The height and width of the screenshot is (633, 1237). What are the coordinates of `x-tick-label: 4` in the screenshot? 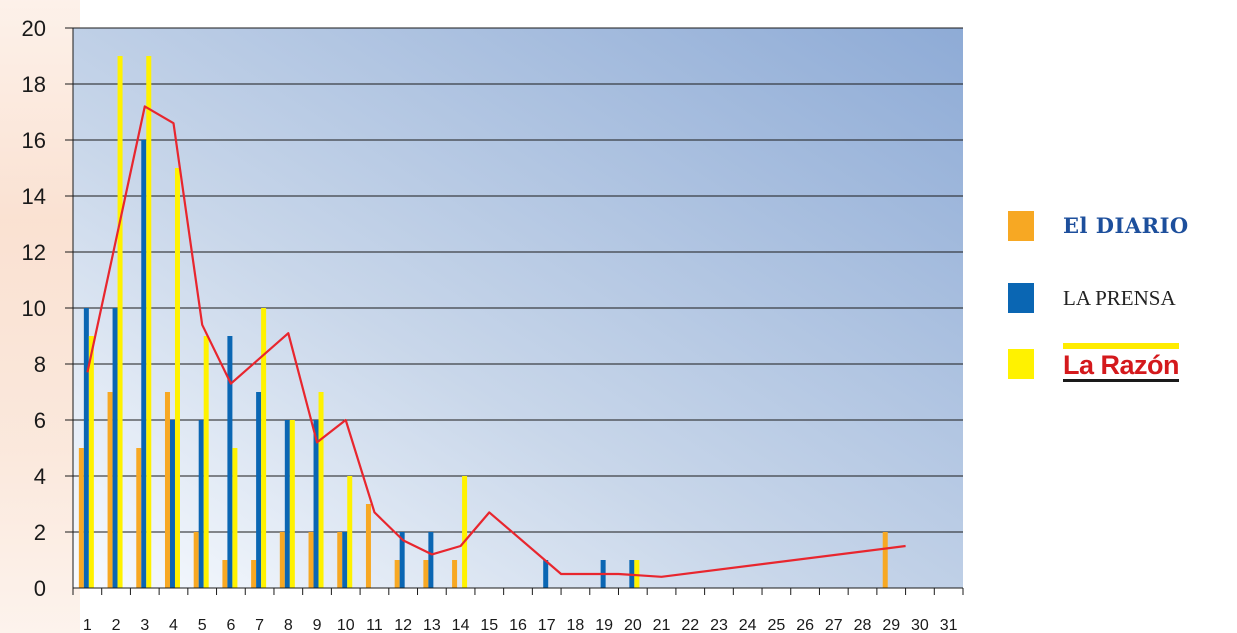 It's located at (173, 625).